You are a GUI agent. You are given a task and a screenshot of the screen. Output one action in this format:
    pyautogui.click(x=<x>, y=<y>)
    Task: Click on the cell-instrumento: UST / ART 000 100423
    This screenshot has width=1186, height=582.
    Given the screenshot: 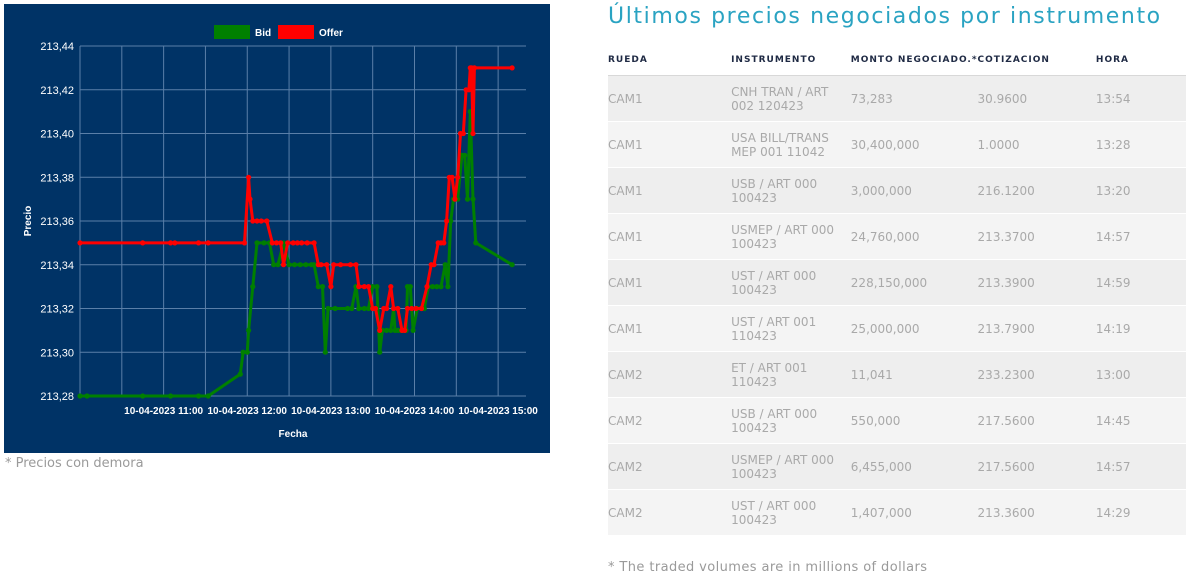 What is the action you would take?
    pyautogui.click(x=791, y=282)
    